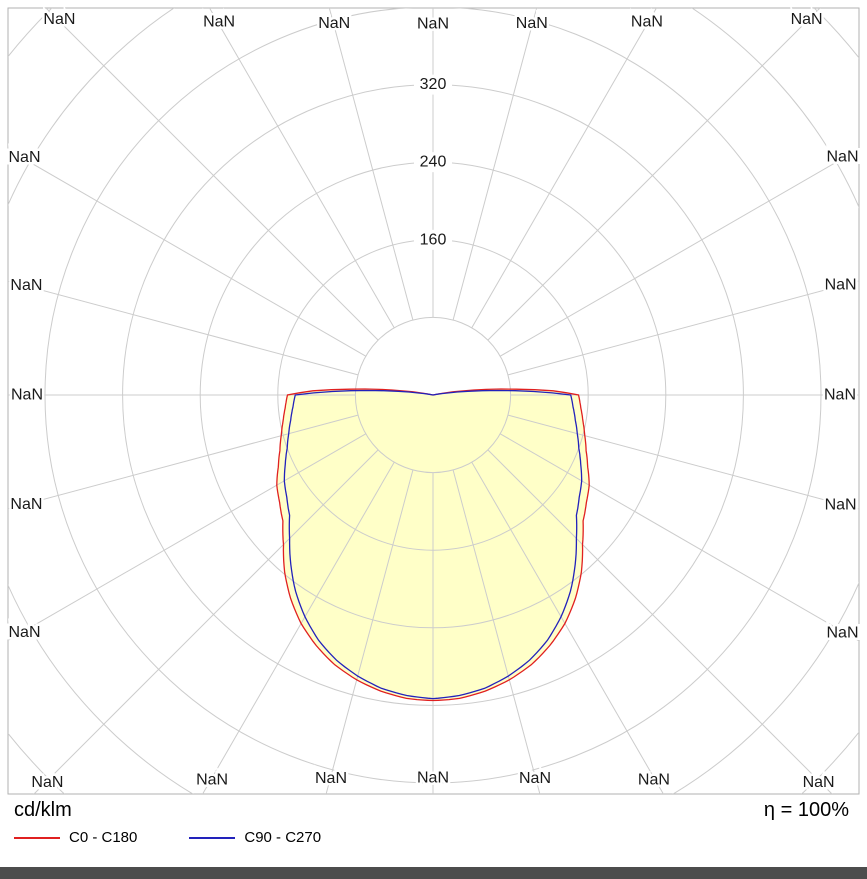 The image size is (867, 879). I want to click on legend-line-red-icon, so click(37, 837).